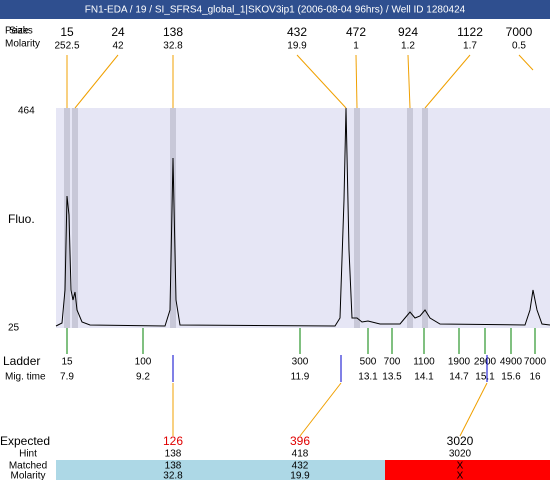  What do you see at coordinates (467, 470) in the screenshot?
I see `unmatched-bg` at bounding box center [467, 470].